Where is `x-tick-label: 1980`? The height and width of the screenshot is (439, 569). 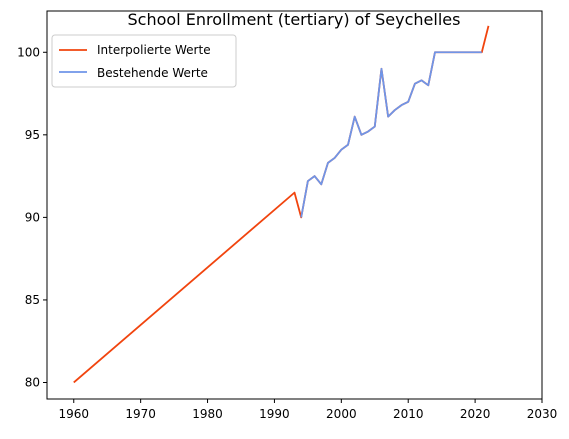
x-tick-label: 1980 is located at coordinates (207, 414).